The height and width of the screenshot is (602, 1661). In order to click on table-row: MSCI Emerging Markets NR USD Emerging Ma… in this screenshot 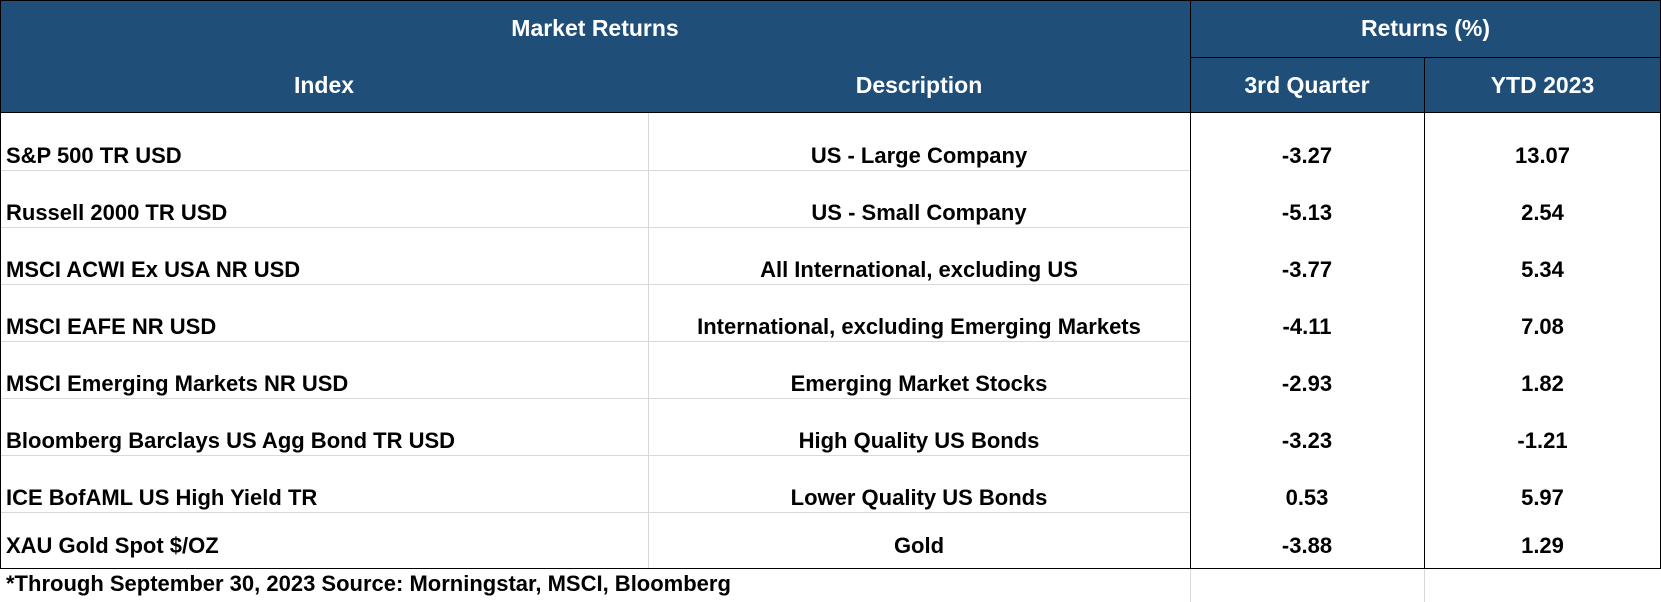, I will do `click(830, 383)`.